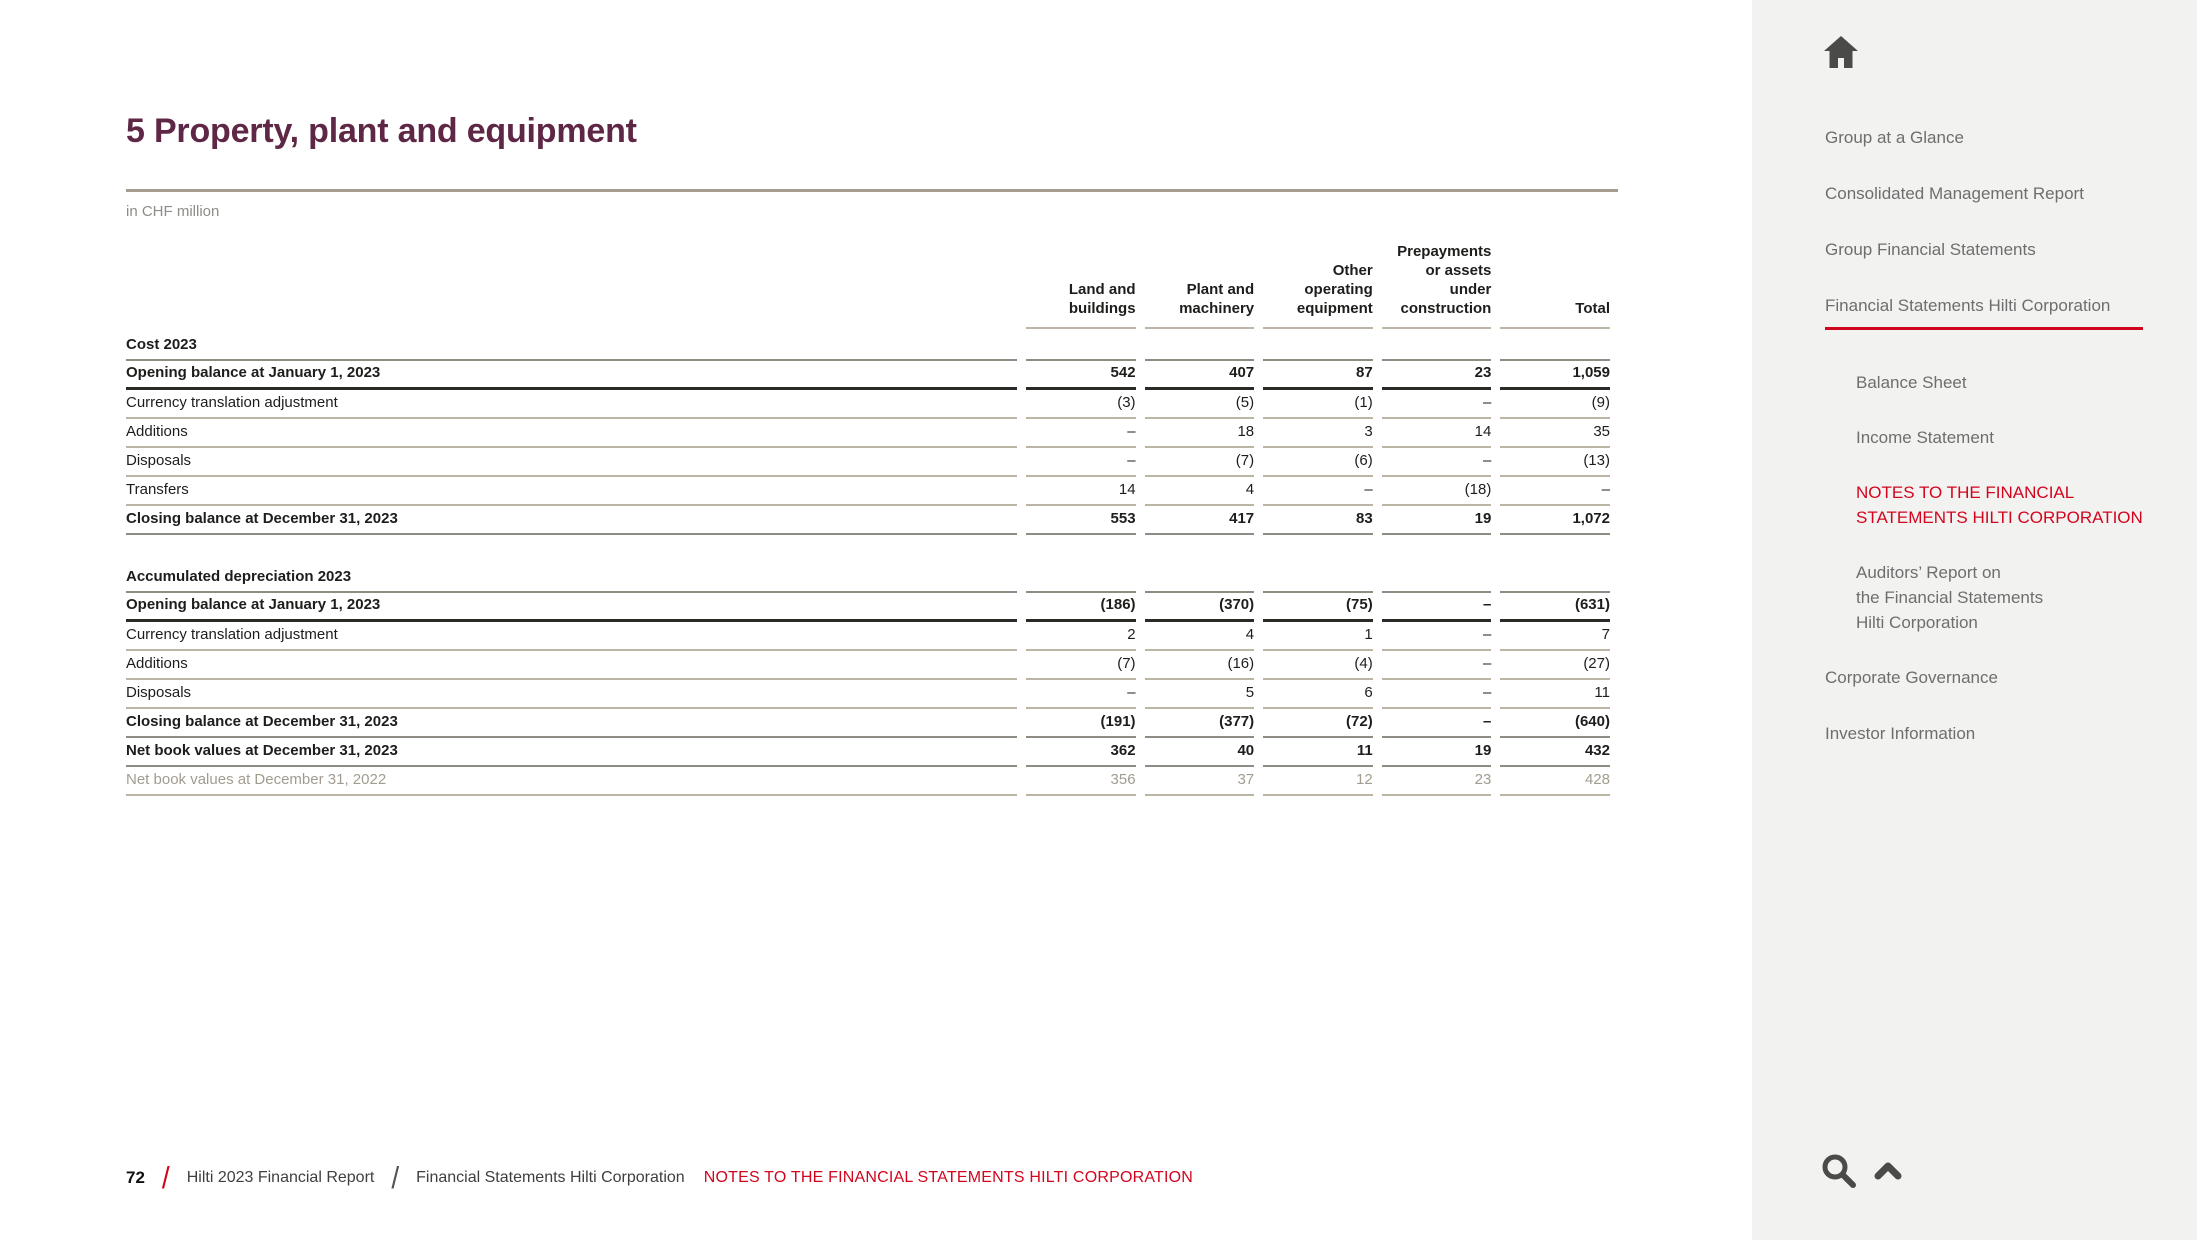  What do you see at coordinates (1555, 404) in the screenshot?
I see `cell-value: (9)` at bounding box center [1555, 404].